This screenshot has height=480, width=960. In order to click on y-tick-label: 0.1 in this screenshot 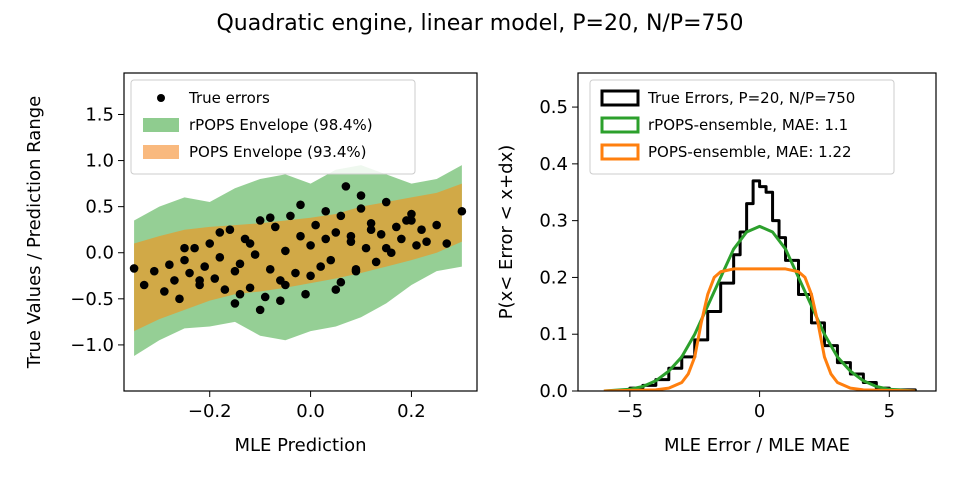, I will do `click(553, 334)`.